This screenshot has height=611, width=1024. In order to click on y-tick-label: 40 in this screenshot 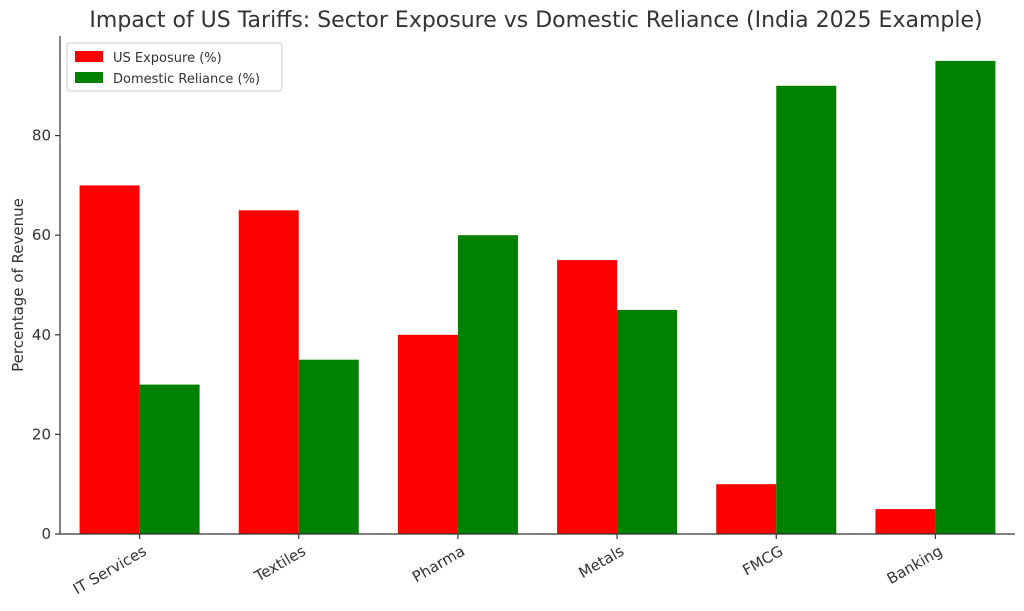, I will do `click(41, 335)`.